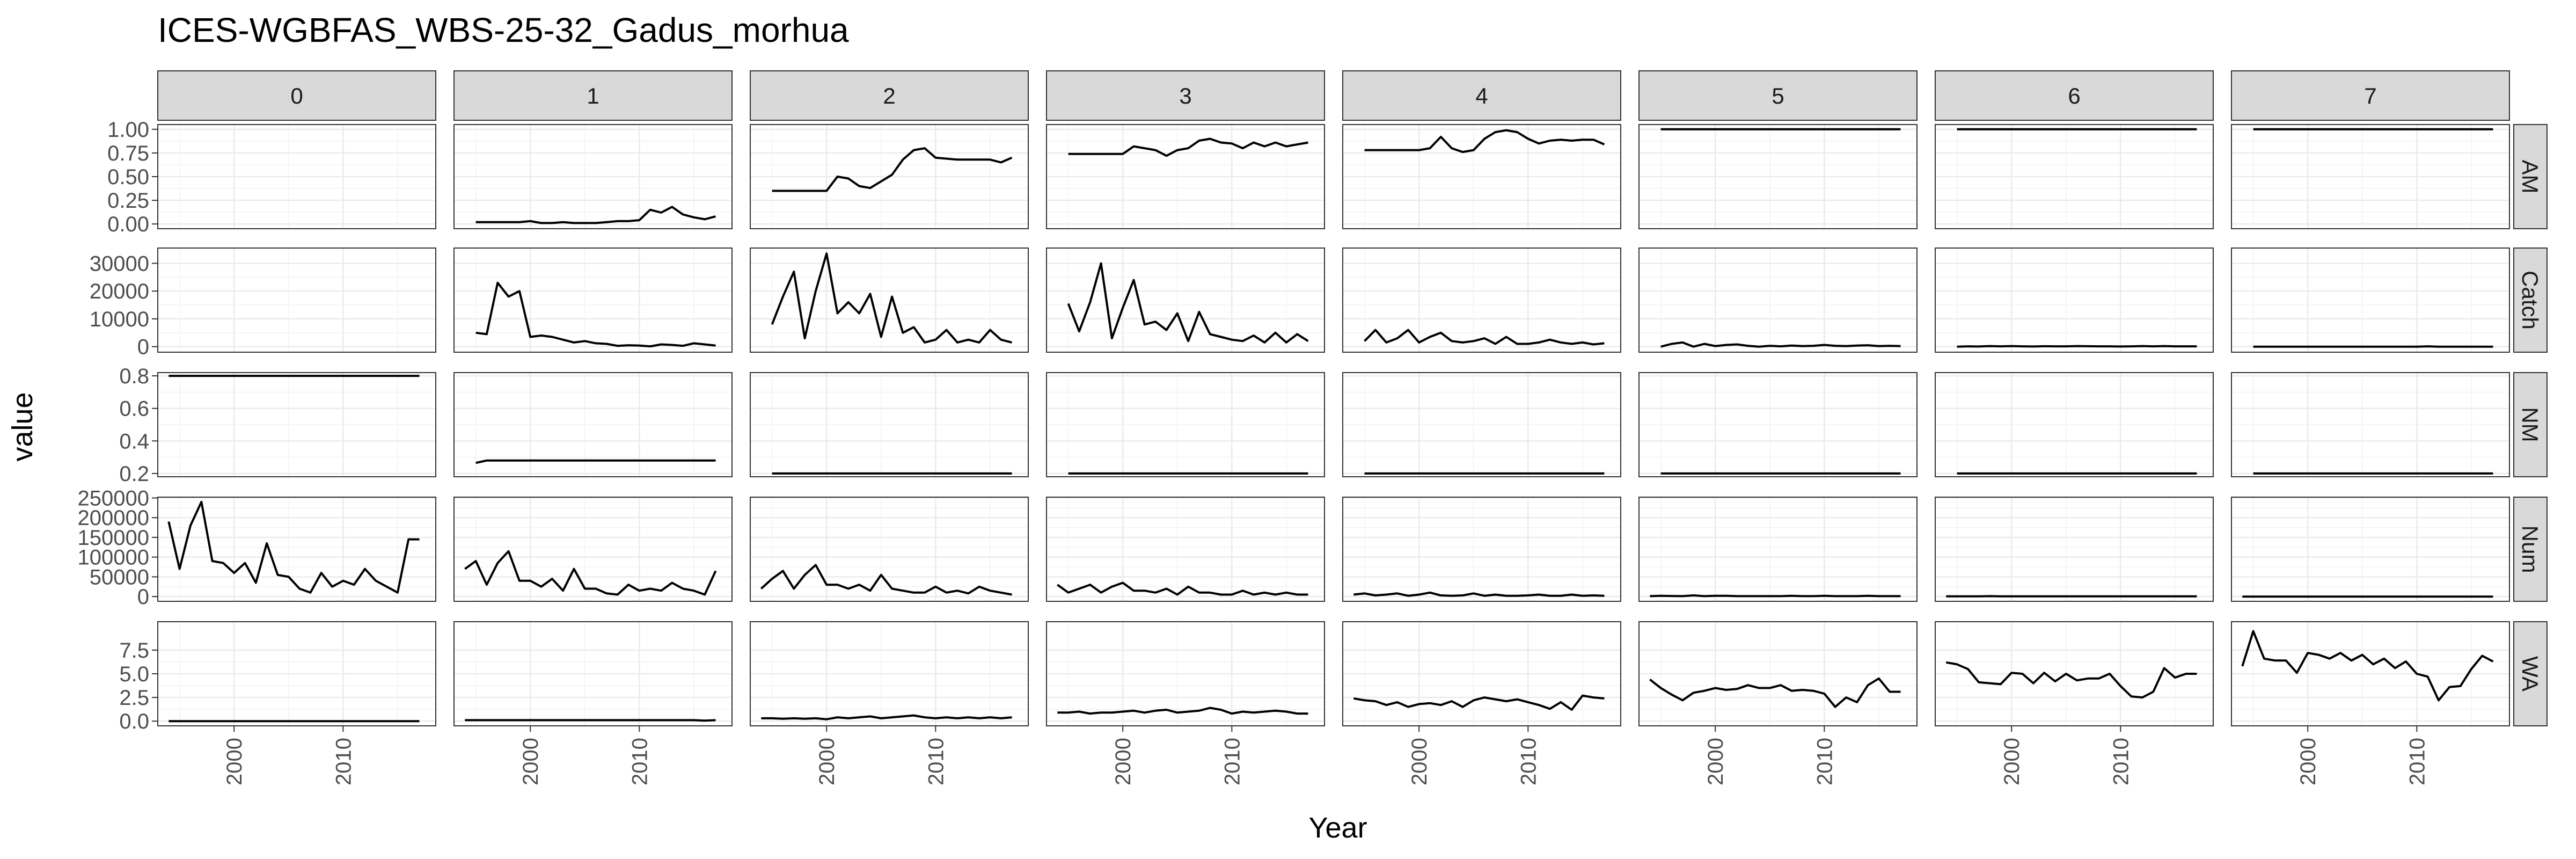  I want to click on y-tick-label-WA-0: 0.0, so click(134, 721).